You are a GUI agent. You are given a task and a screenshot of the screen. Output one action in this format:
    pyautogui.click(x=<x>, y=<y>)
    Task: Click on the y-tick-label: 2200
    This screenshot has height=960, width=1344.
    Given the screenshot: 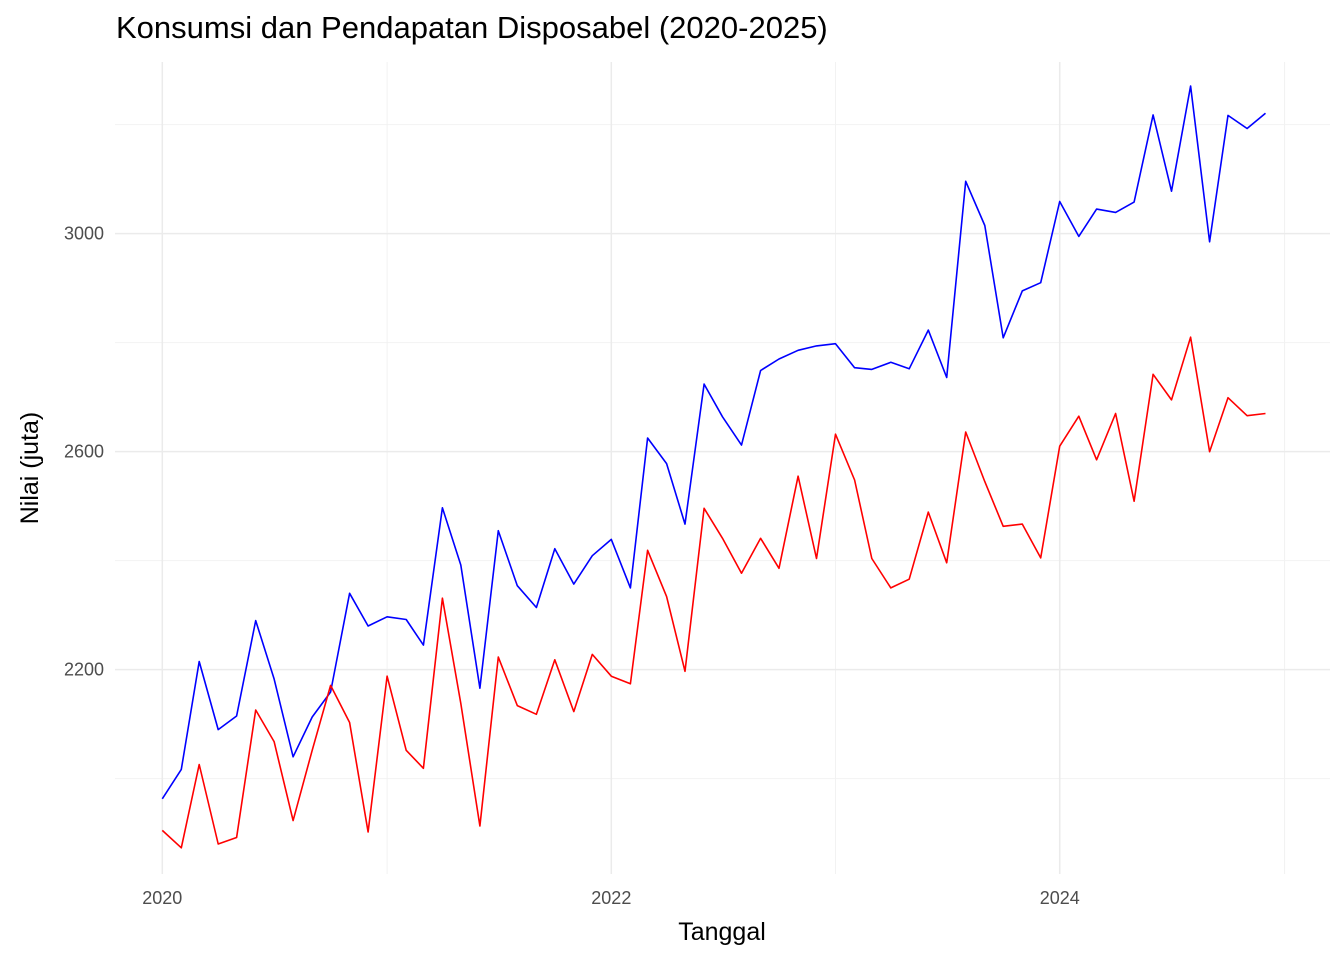 What is the action you would take?
    pyautogui.click(x=84, y=670)
    